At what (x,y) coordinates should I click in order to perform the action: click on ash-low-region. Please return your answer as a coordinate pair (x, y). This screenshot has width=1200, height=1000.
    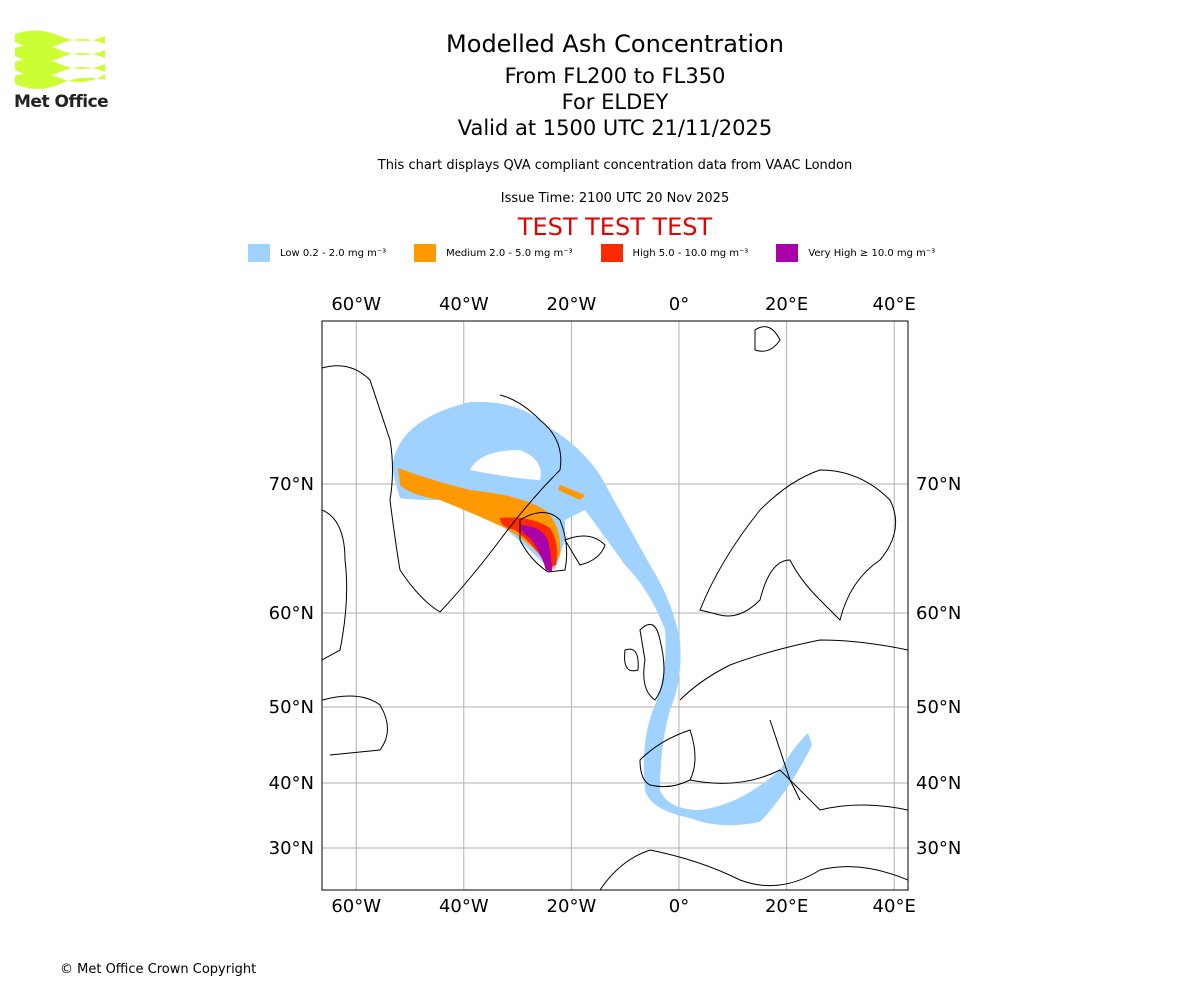
    Looking at the image, I should click on (602, 613).